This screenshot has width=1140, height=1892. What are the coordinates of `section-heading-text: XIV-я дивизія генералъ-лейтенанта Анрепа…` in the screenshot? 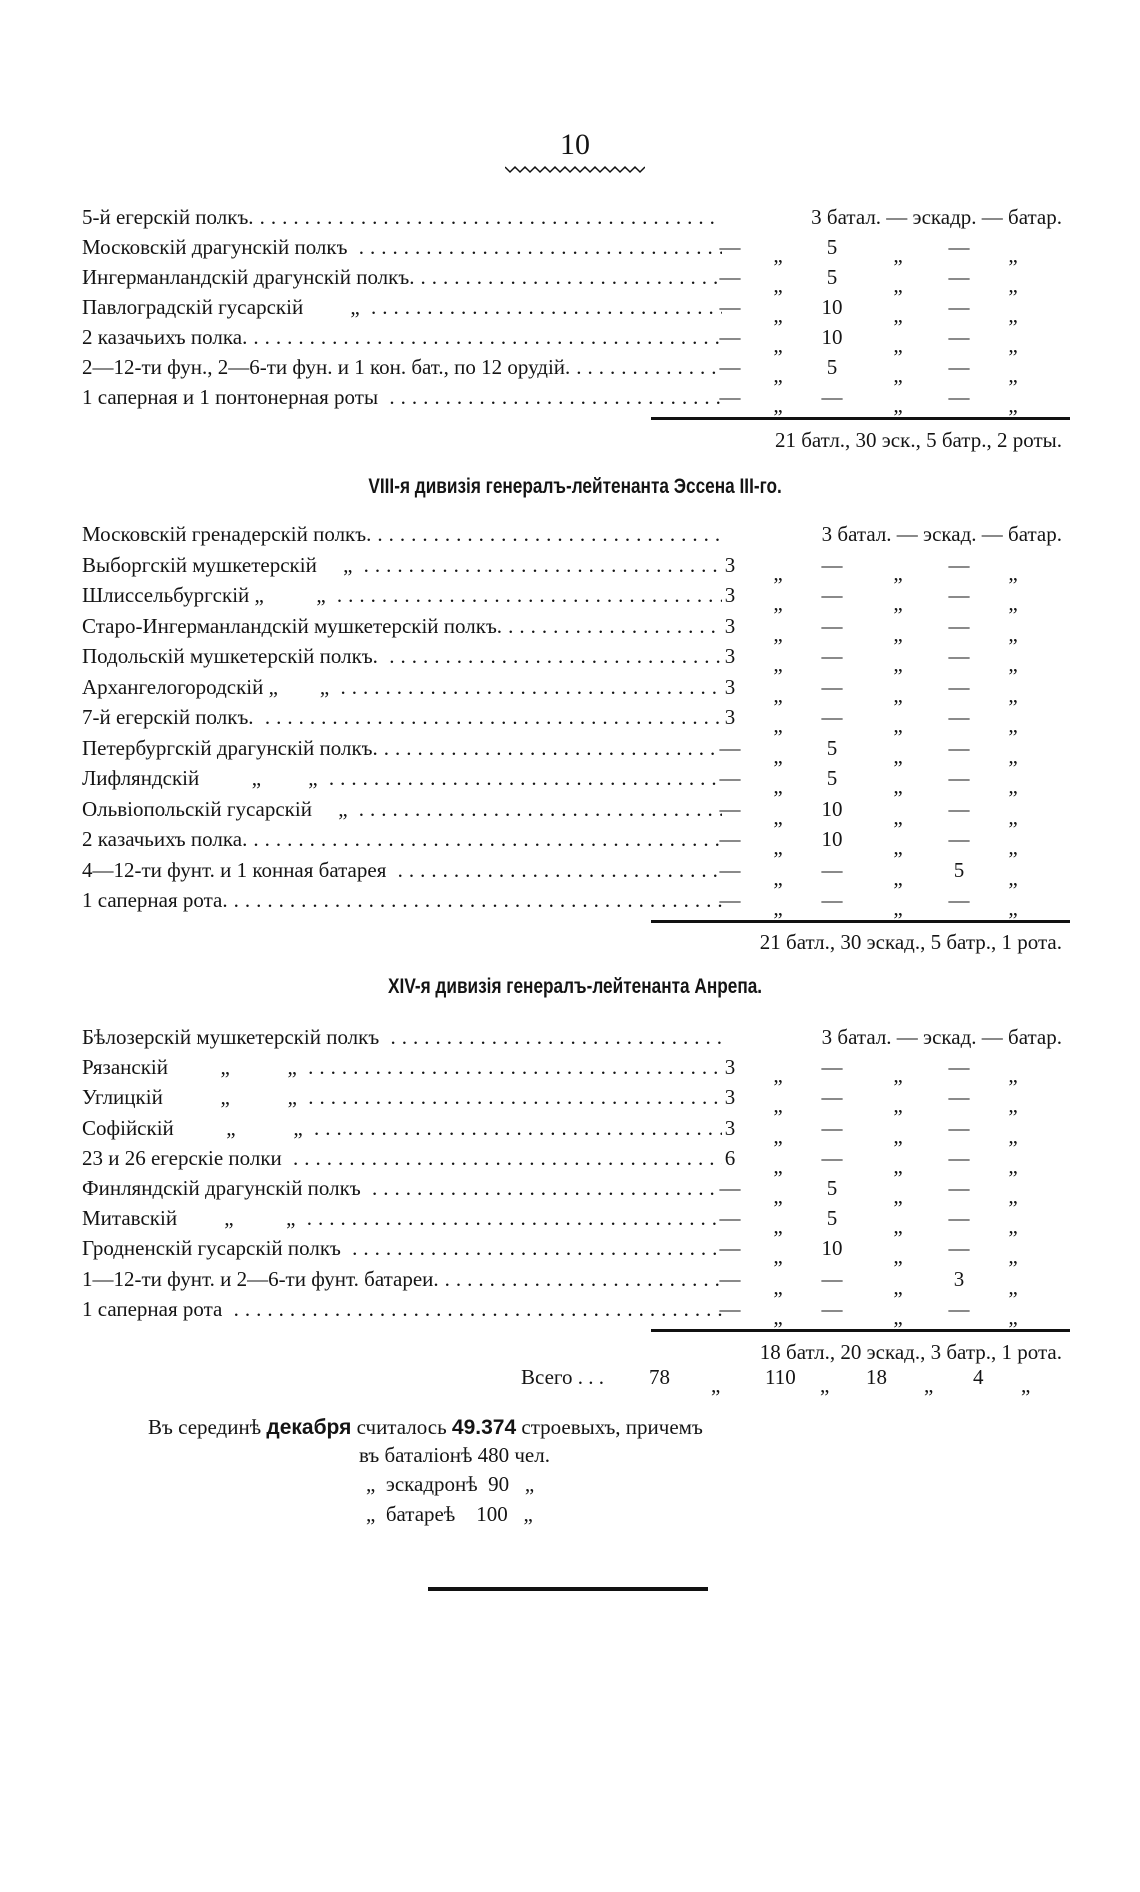 It's located at (575, 986).